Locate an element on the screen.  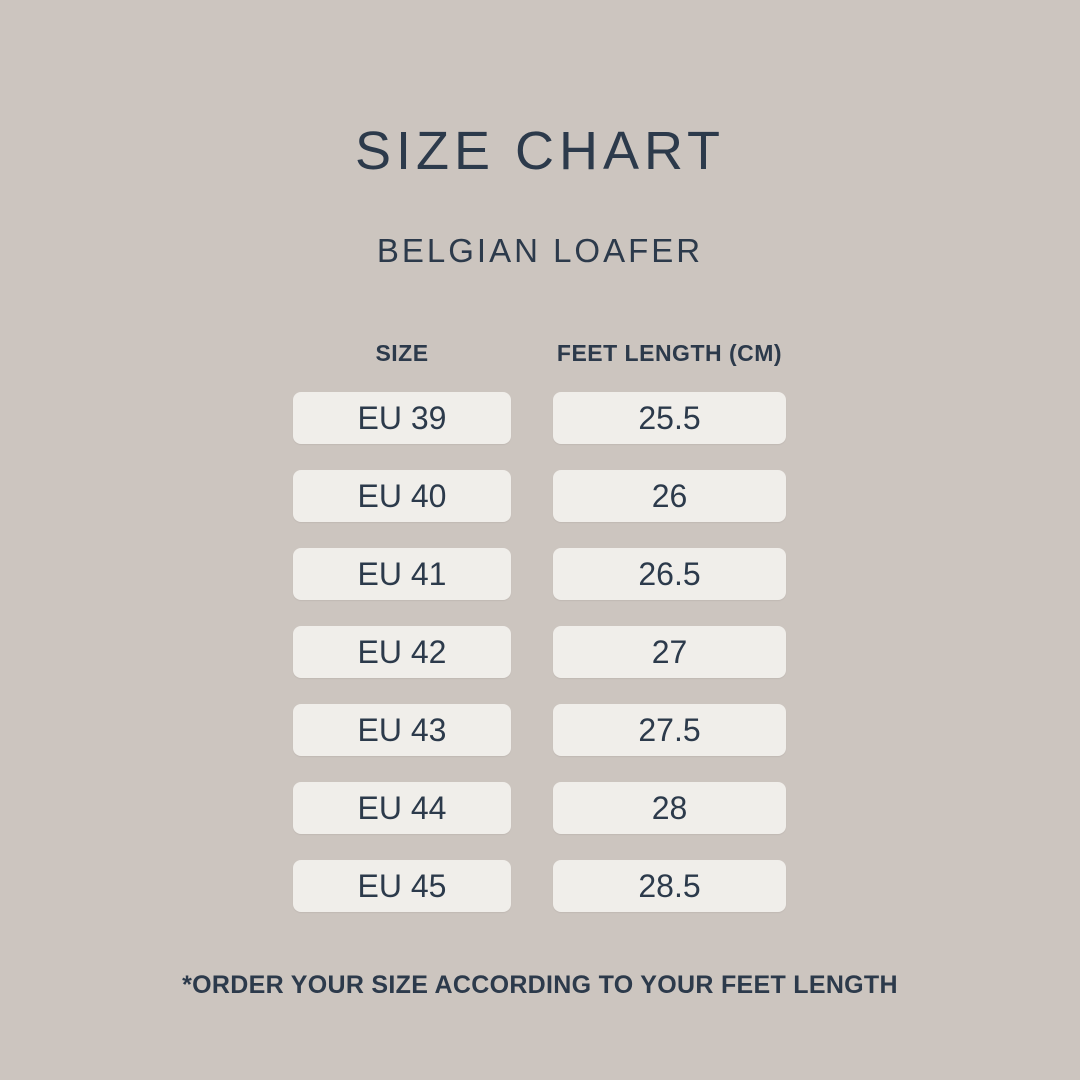
size-cell: EU 45 is located at coordinates (402, 886).